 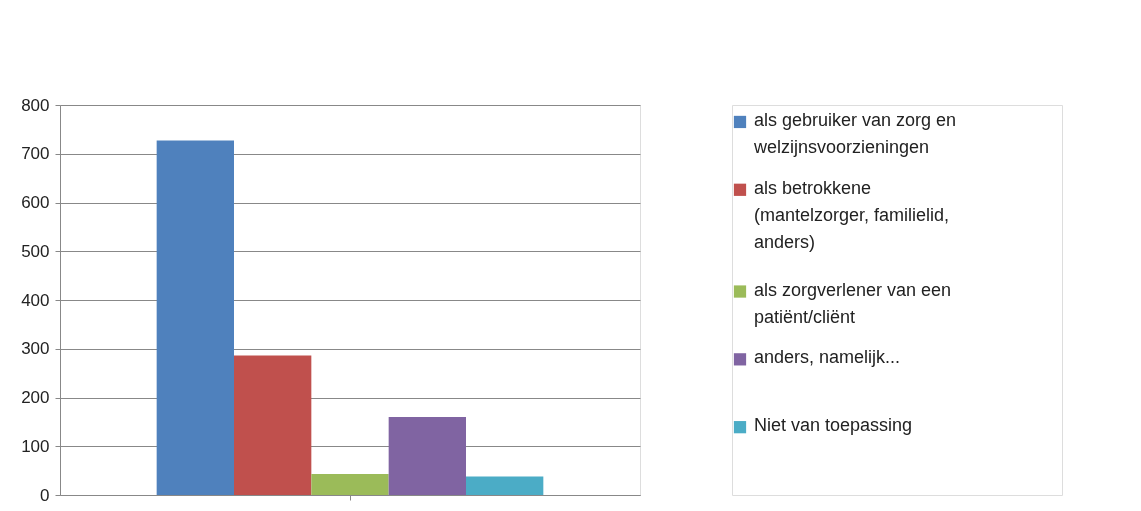 What do you see at coordinates (853, 303) in the screenshot?
I see `legend-label: als zorgverlener van een patiënt/cliënt` at bounding box center [853, 303].